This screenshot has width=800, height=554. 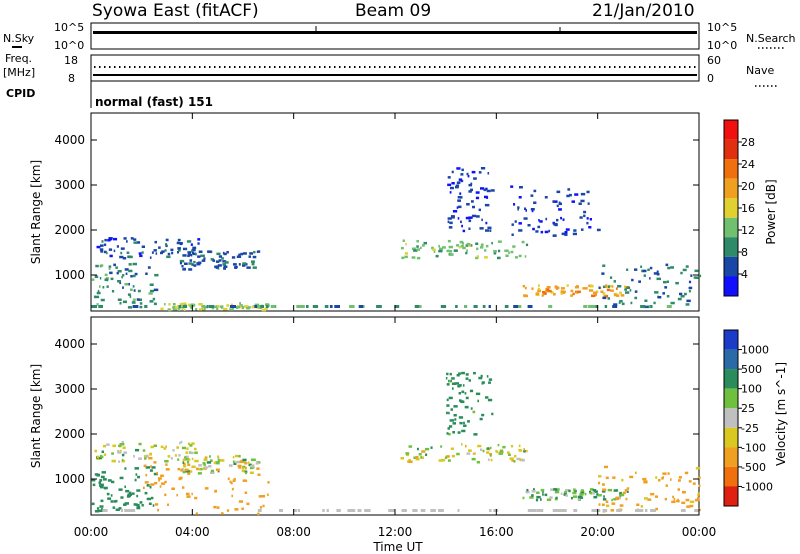 I want to click on power-colorbar-tick-label: 24, so click(x=748, y=164).